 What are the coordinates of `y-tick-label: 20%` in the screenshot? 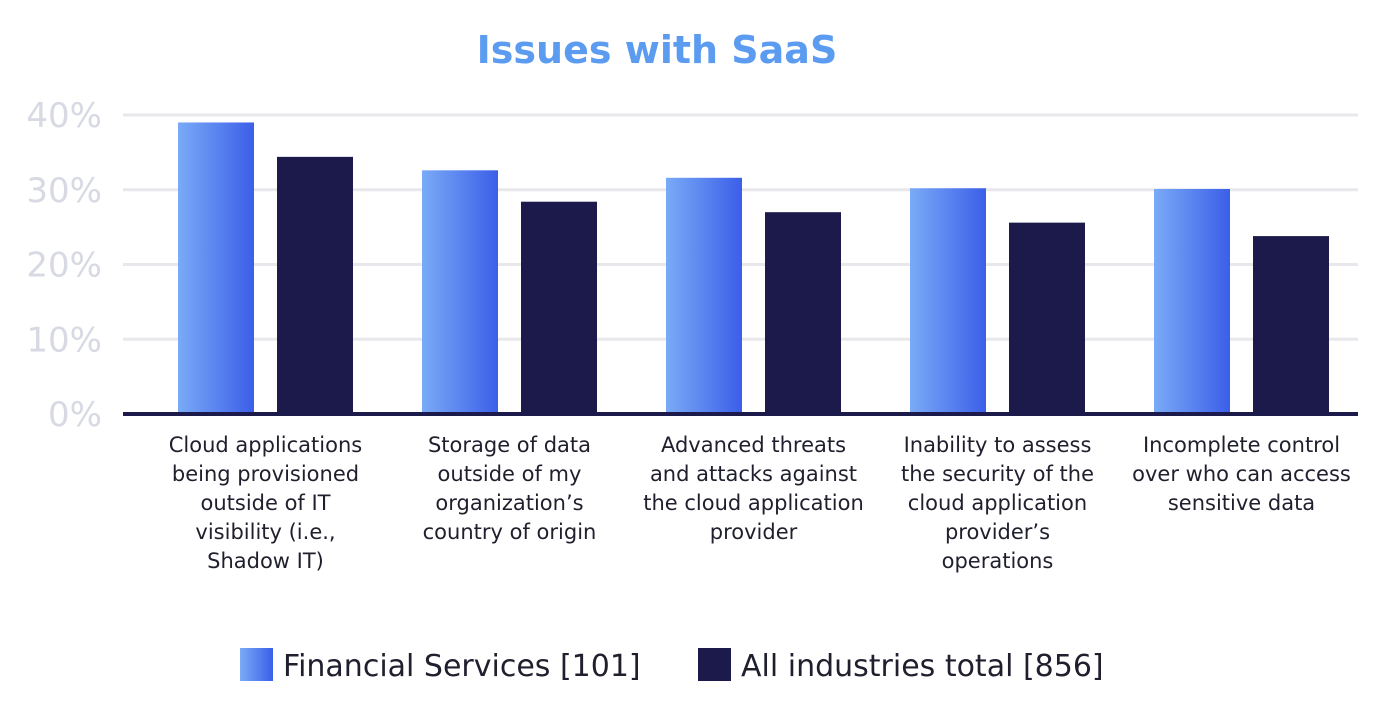 It's located at (64, 266).